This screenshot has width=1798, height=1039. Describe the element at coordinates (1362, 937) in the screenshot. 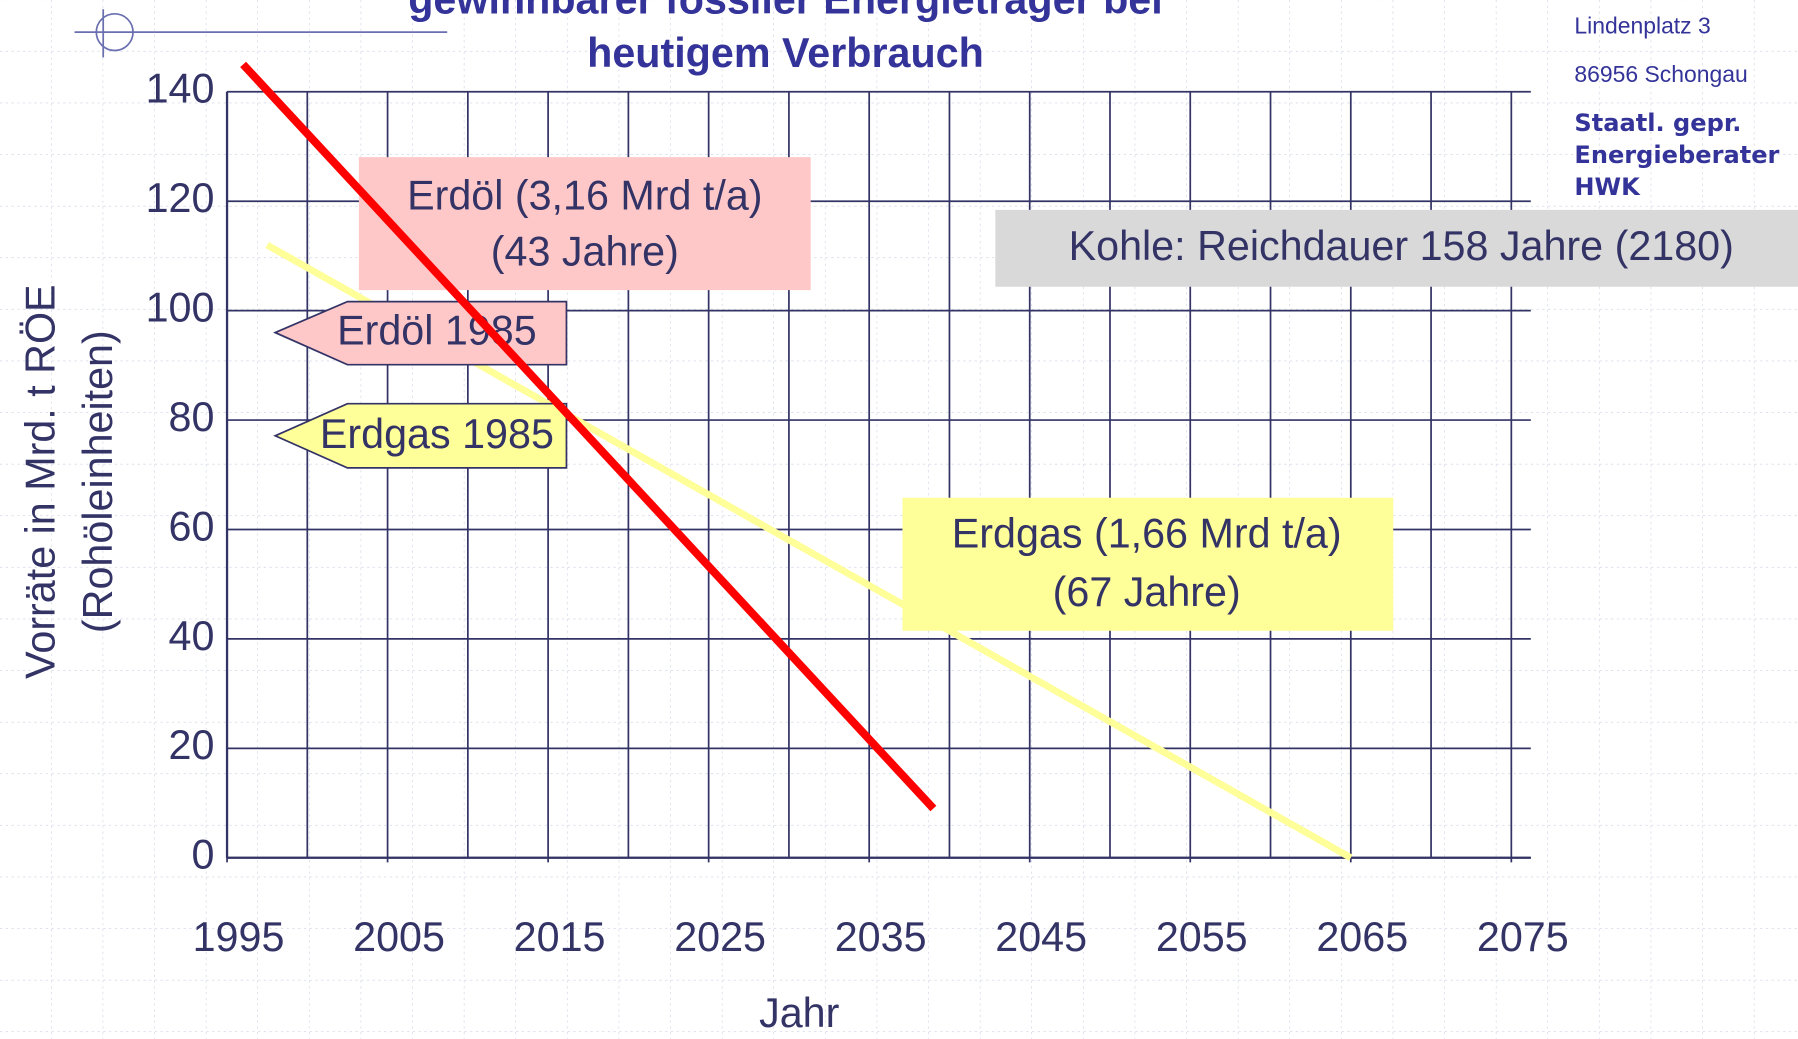

I see `x-tick-label: 2065` at that location.